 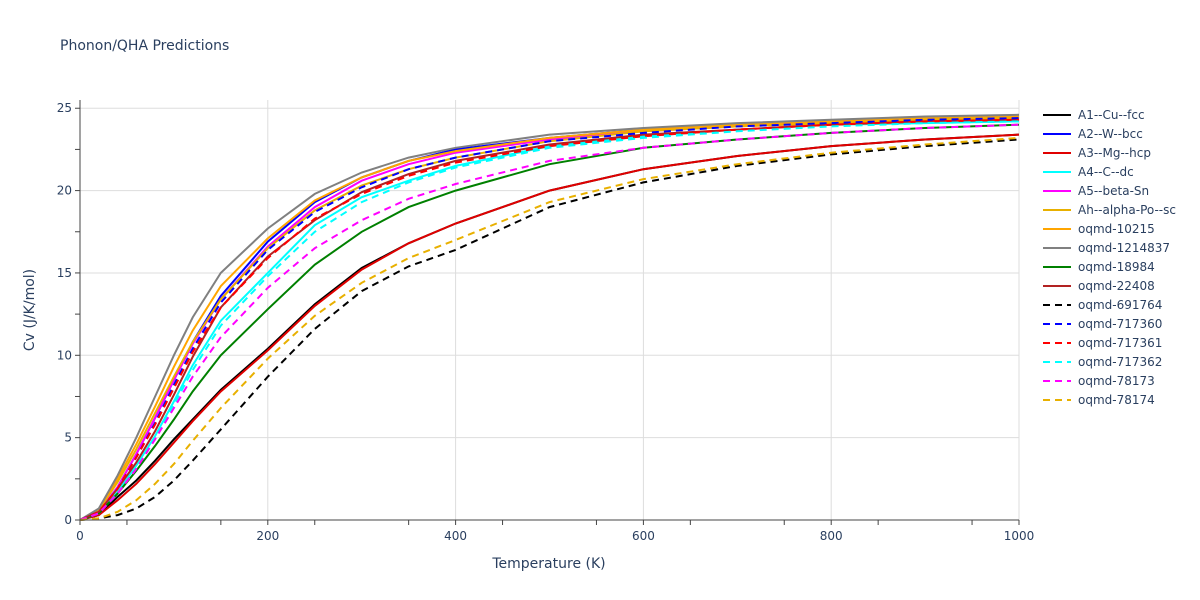 I want to click on legend-item-8: oqmd-18984, so click(x=1099, y=267).